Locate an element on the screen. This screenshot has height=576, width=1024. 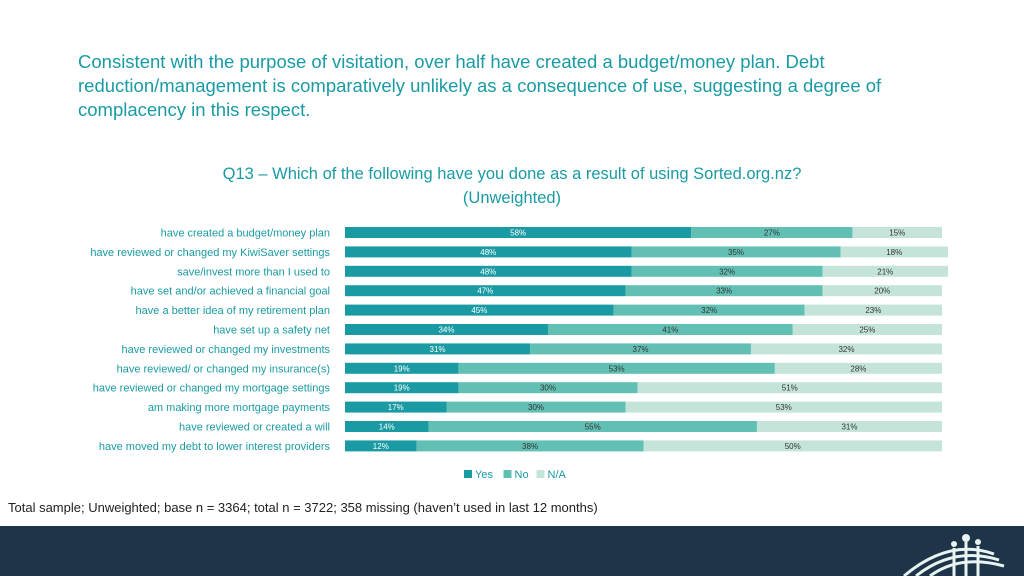
data-label: 50% is located at coordinates (793, 446).